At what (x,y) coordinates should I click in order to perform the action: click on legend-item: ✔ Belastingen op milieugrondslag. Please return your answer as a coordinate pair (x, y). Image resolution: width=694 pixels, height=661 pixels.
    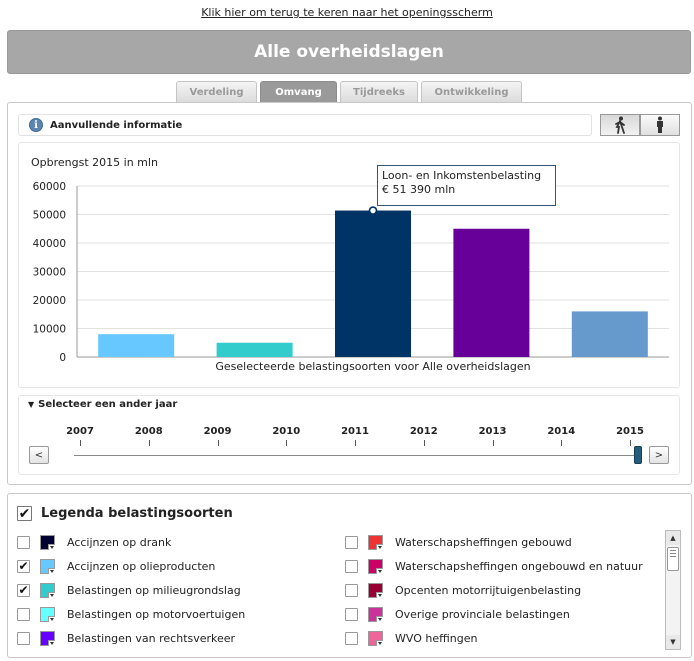
    Looking at the image, I should click on (131, 590).